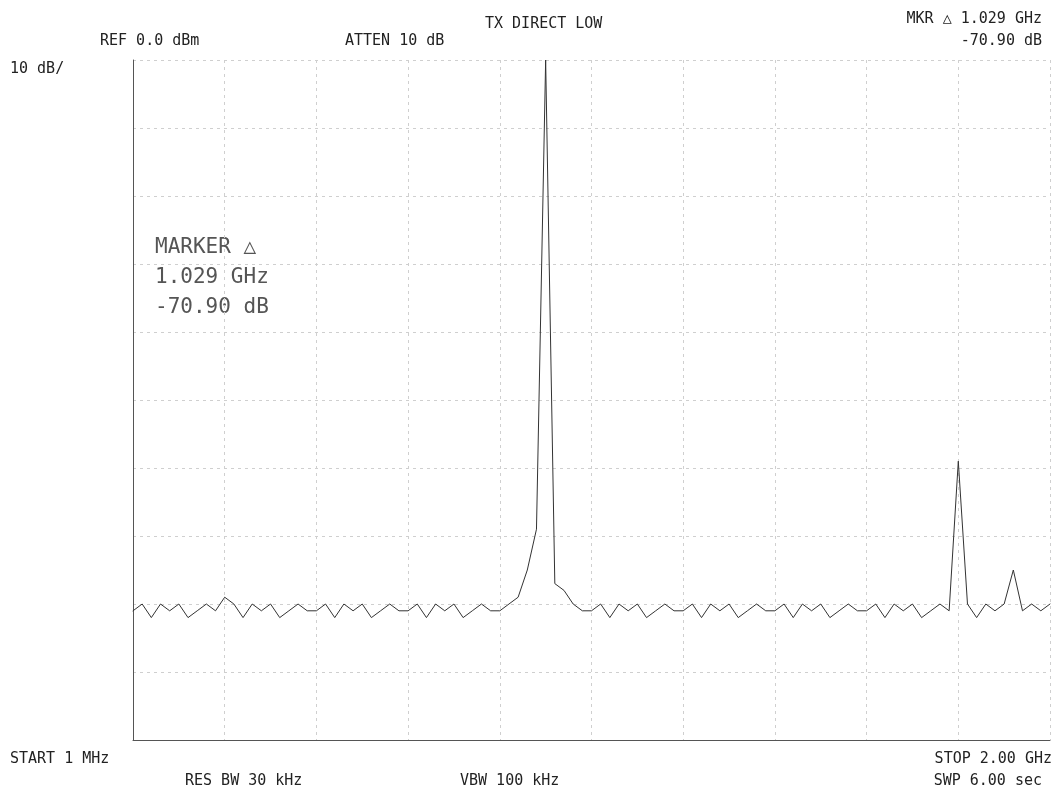  Describe the element at coordinates (212, 305) in the screenshot. I see `annotation: -70.90 dB` at that location.